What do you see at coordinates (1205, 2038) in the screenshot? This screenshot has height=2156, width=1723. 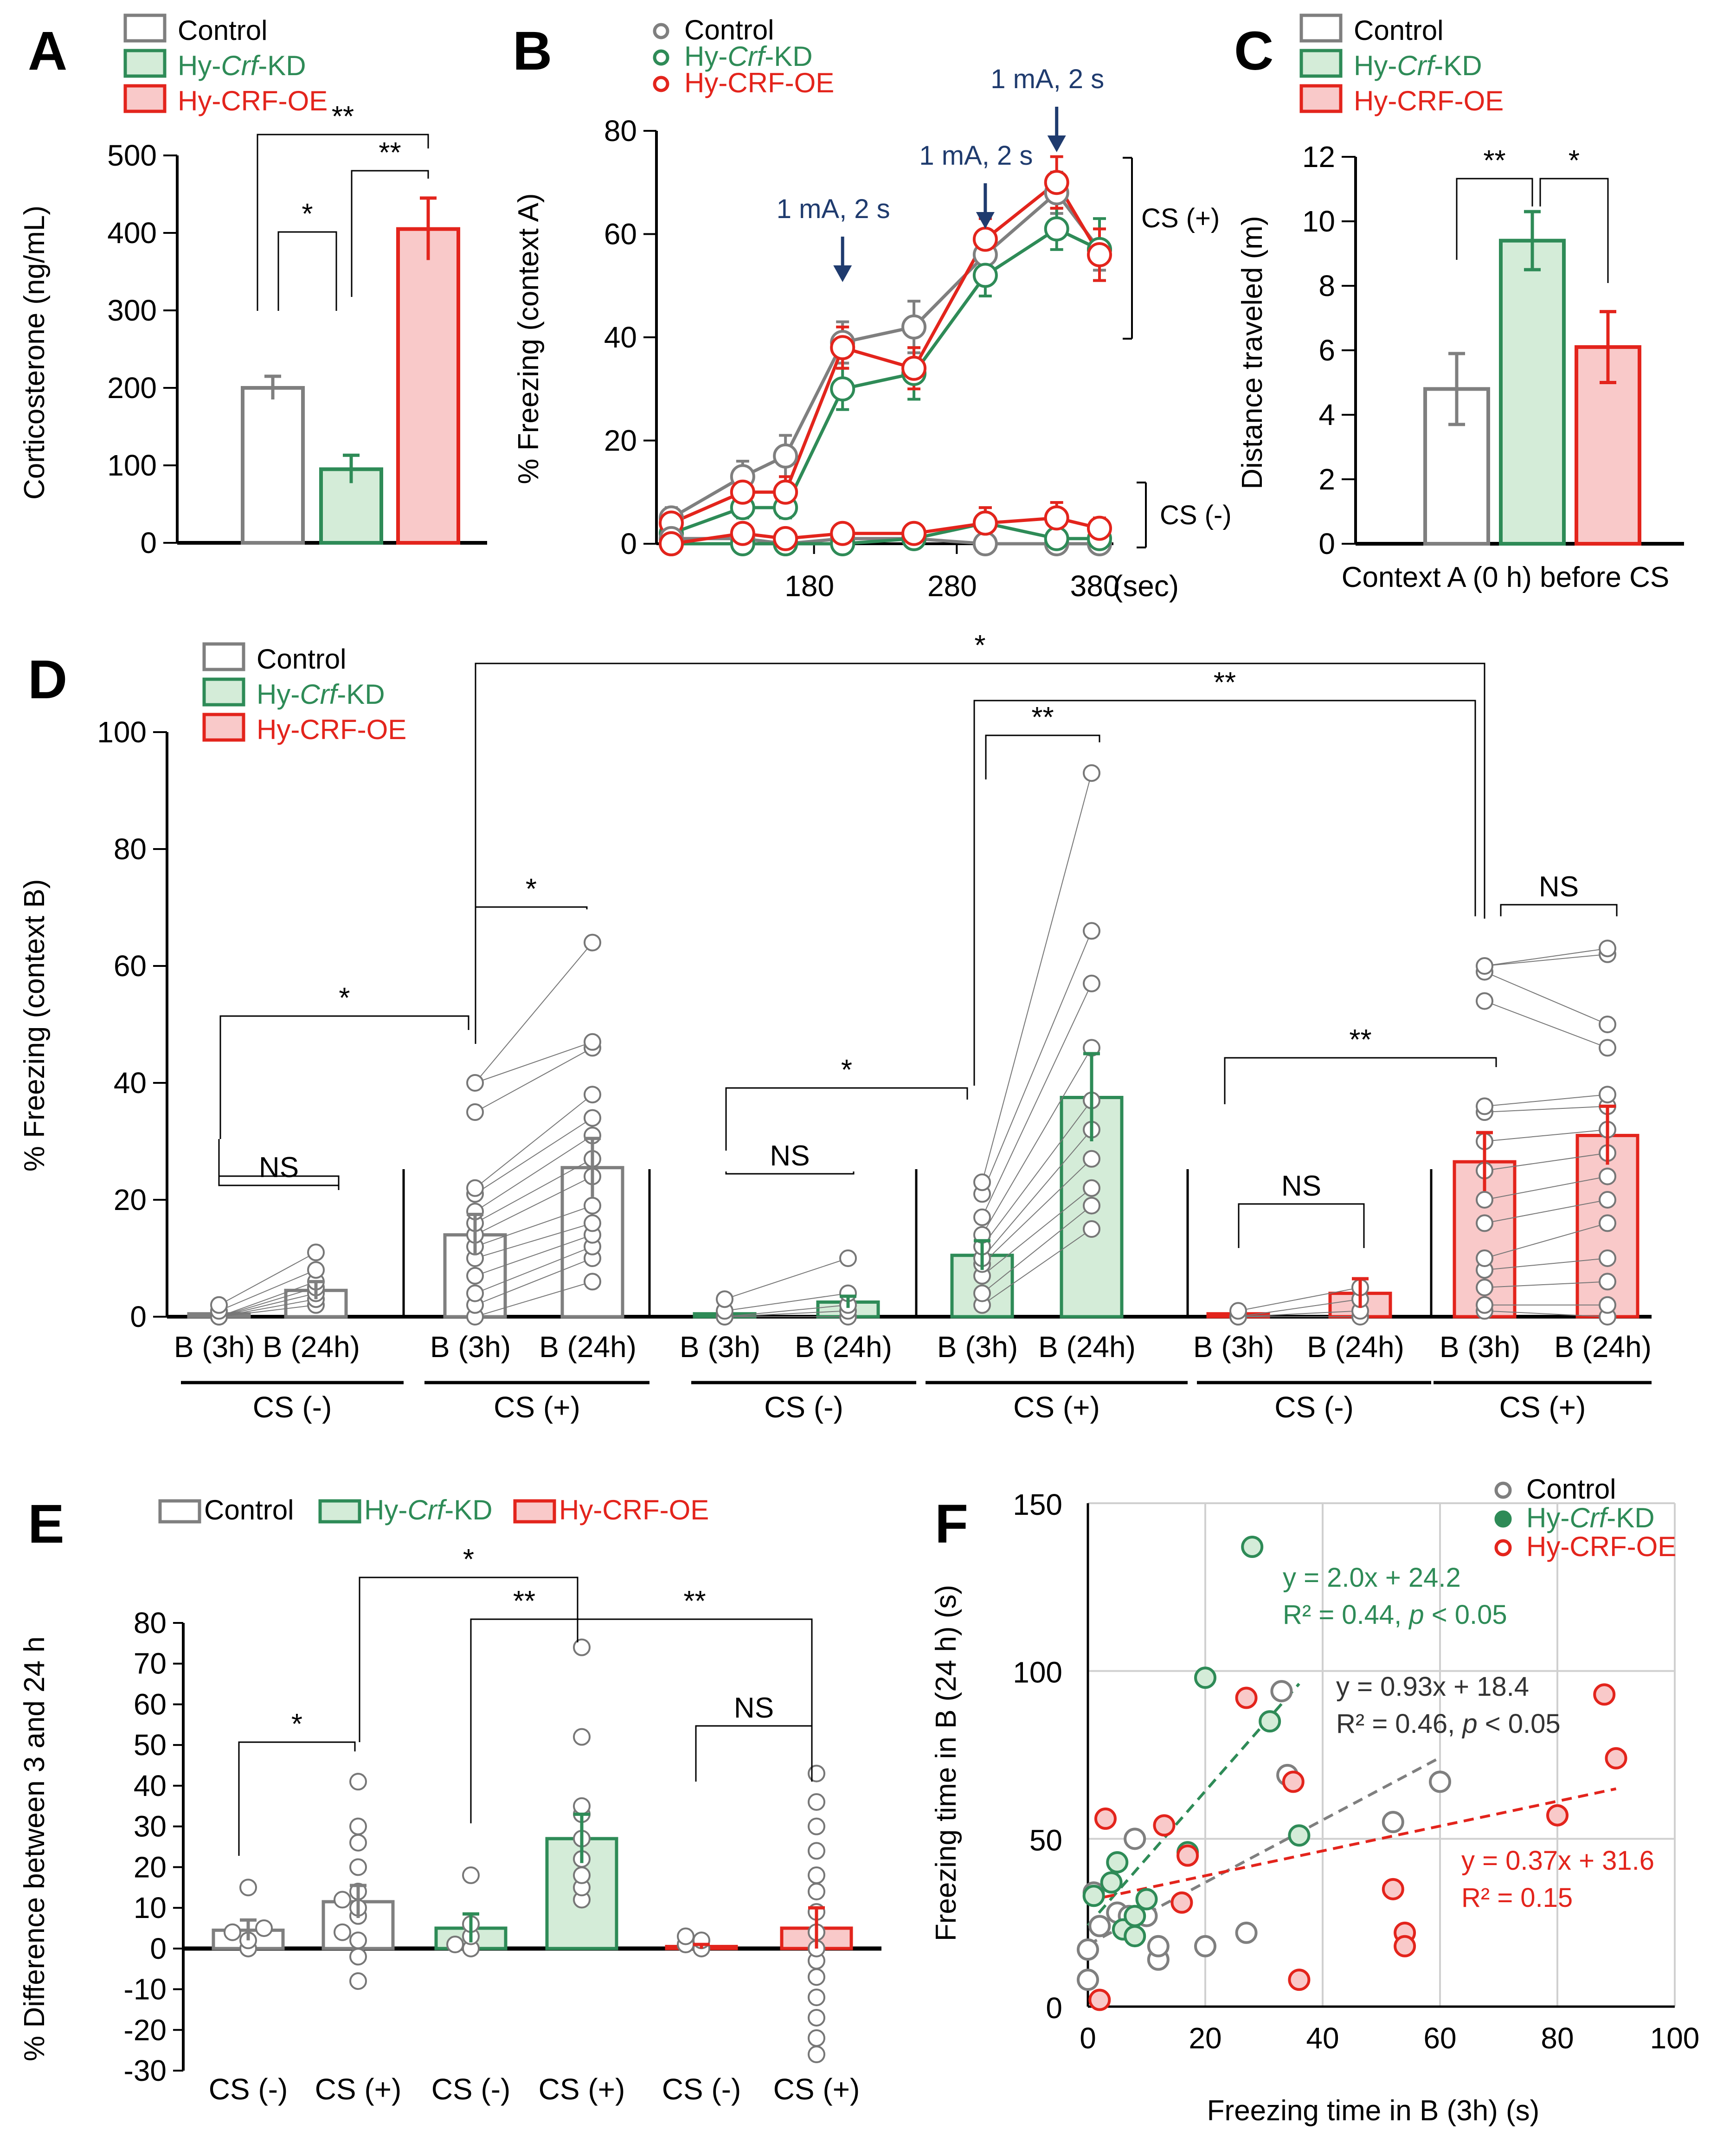 I see `x-tick-label: 20` at bounding box center [1205, 2038].